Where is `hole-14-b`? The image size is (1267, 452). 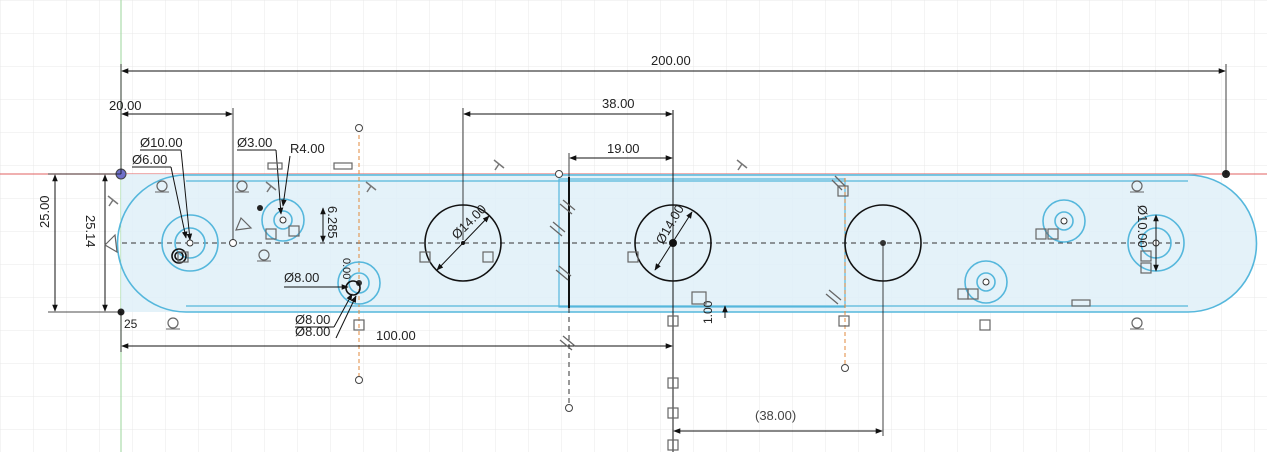 hole-14-b is located at coordinates (673, 243).